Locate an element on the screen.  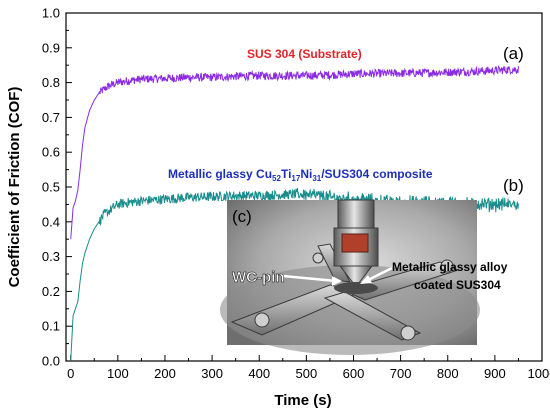
x-tick-label: 700 is located at coordinates (401, 373).